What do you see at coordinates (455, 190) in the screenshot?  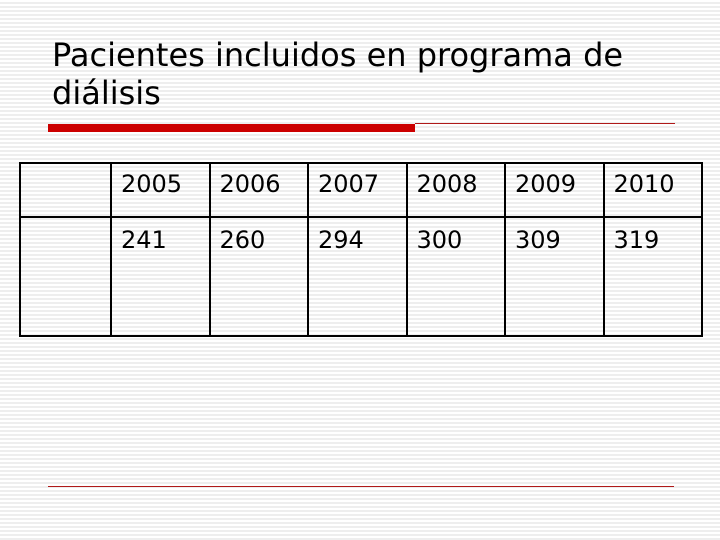 I see `year-cell: 2008` at bounding box center [455, 190].